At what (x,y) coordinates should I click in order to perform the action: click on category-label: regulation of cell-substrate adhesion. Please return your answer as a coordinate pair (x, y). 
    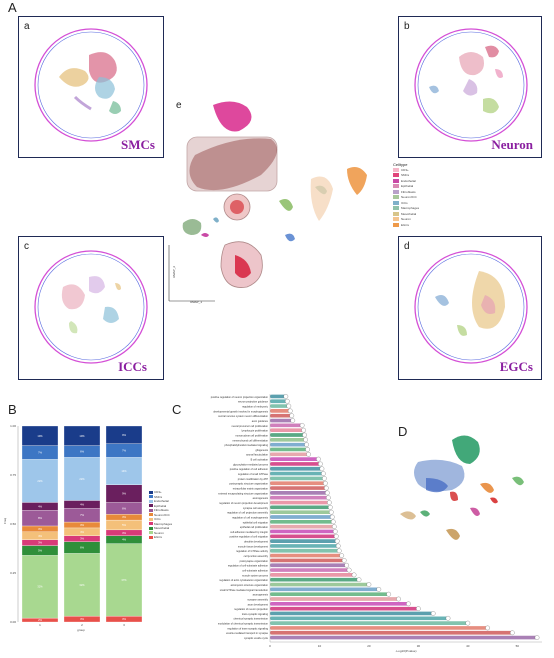
    Looking at the image, I should click on (248, 566).